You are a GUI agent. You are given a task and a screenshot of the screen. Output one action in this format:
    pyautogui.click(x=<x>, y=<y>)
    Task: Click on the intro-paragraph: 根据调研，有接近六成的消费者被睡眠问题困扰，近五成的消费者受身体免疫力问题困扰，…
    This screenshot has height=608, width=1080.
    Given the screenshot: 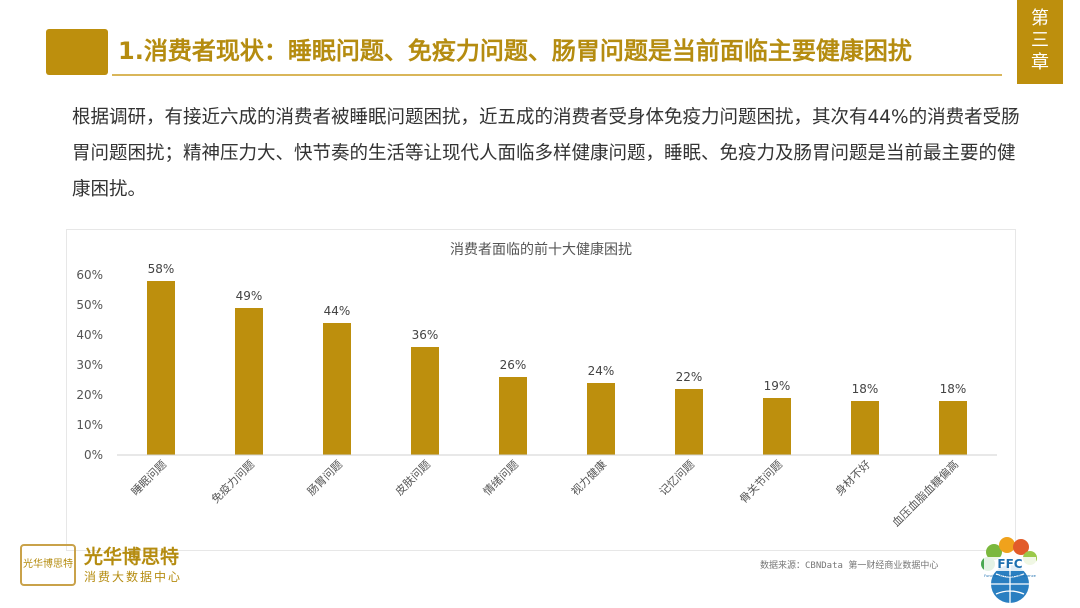 What is the action you would take?
    pyautogui.click(x=546, y=153)
    